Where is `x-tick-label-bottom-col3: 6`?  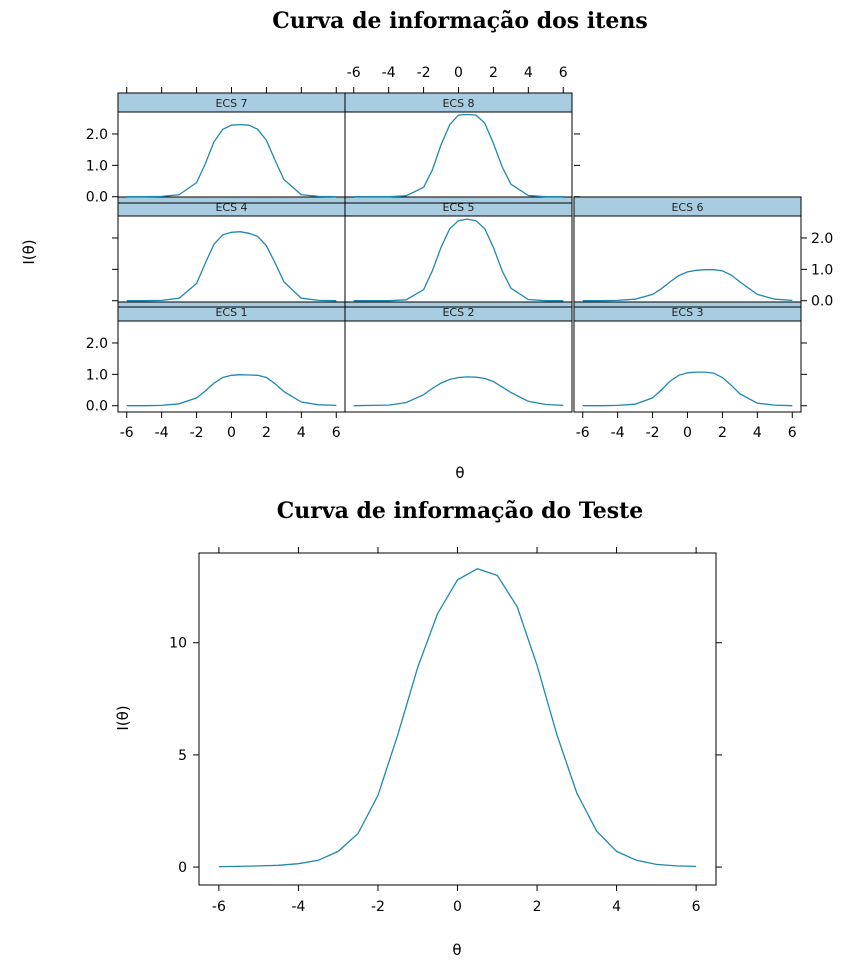
x-tick-label-bottom-col3: 6 is located at coordinates (792, 433).